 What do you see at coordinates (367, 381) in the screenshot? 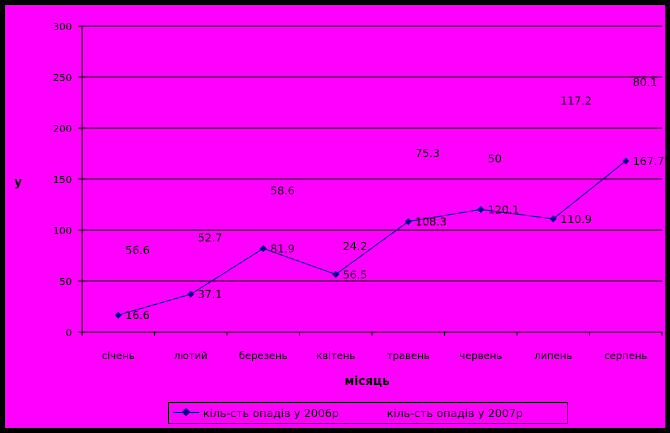
I see `x-axis-label: місяць` at bounding box center [367, 381].